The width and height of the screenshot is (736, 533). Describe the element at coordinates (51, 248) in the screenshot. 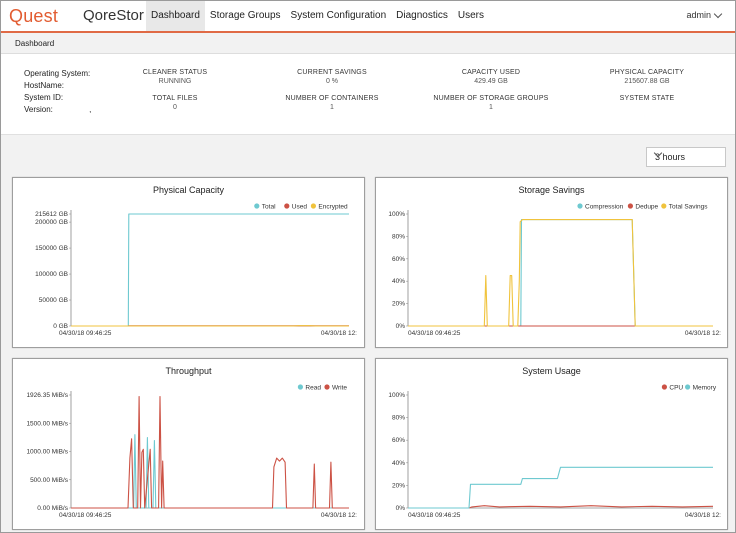

I see `y-tick-label: 150000 GB` at that location.